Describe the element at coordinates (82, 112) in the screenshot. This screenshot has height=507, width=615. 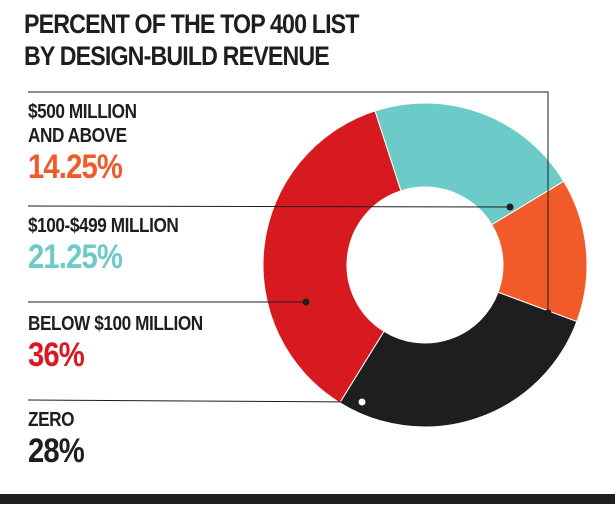
I see `category-label-line: $500 MILLION` at that location.